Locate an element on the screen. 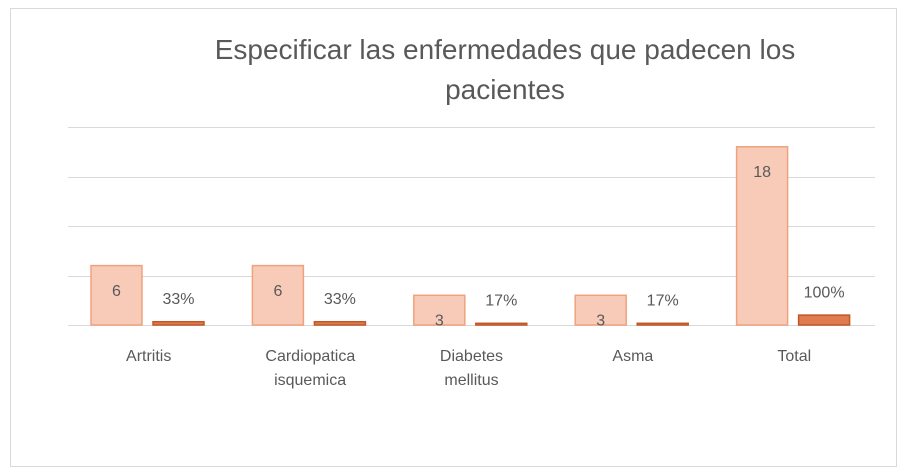  x-label-box: Total is located at coordinates (794, 356).